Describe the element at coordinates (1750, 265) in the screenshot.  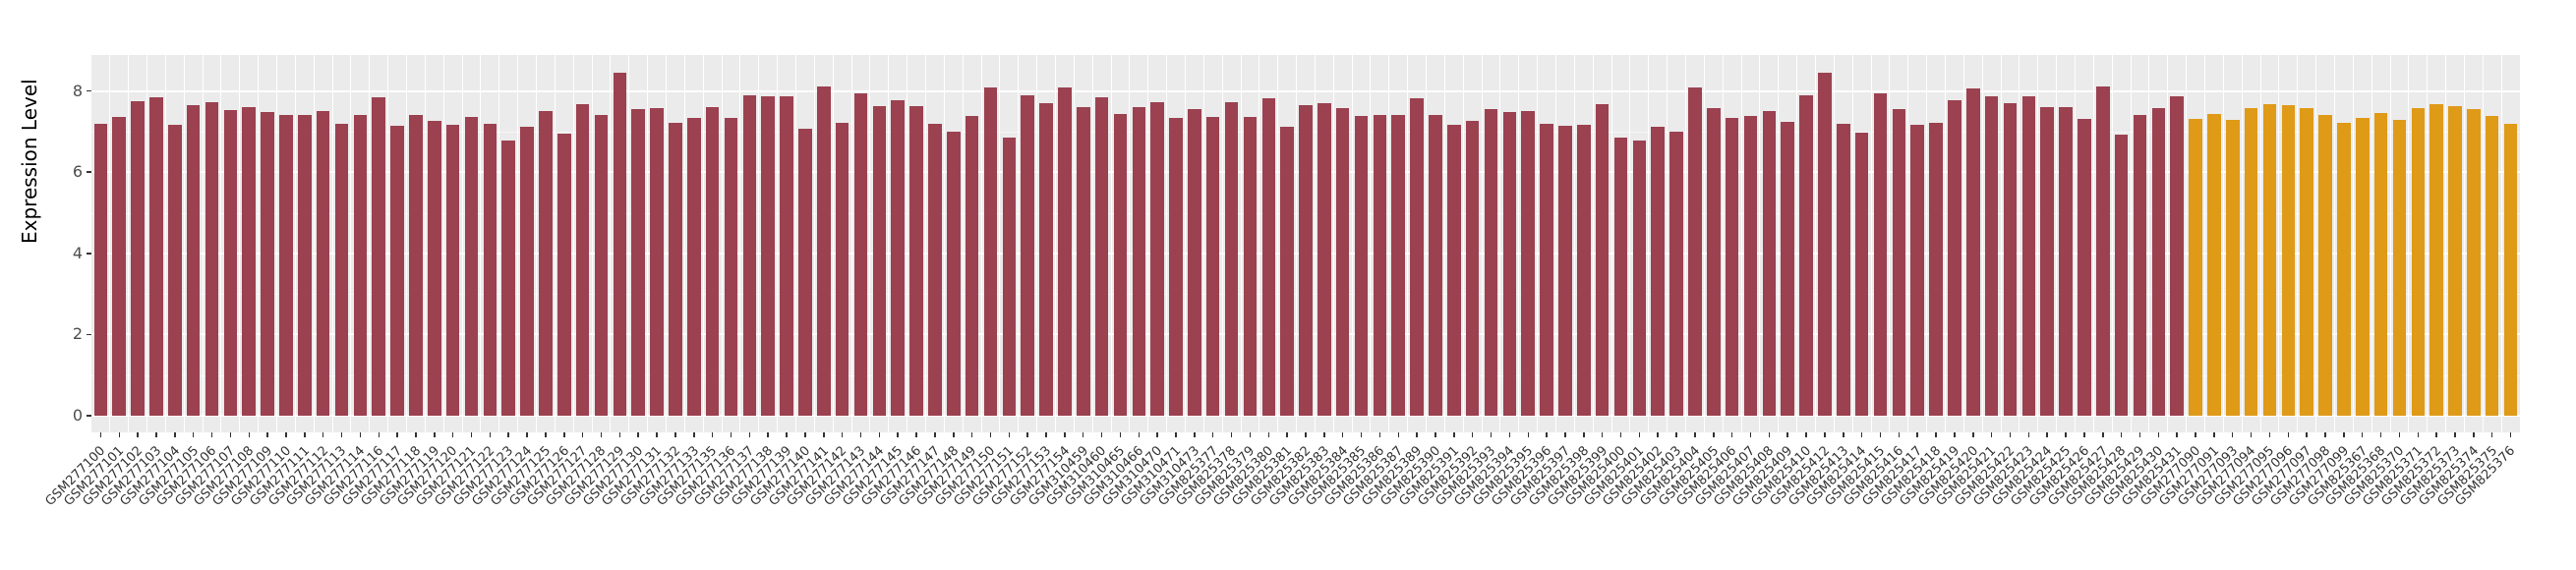
I see `bar-GSM825407` at that location.